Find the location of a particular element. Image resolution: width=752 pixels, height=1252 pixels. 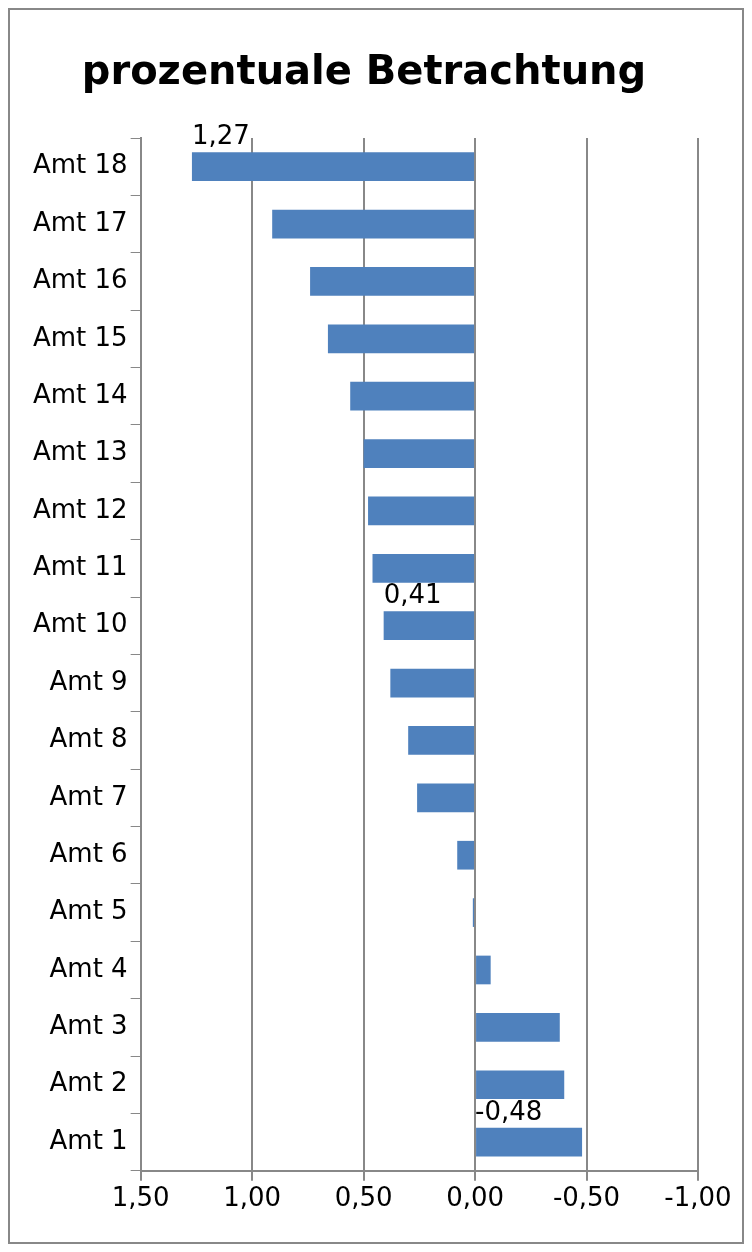

y-tick-label: Amt 17 is located at coordinates (80, 221).